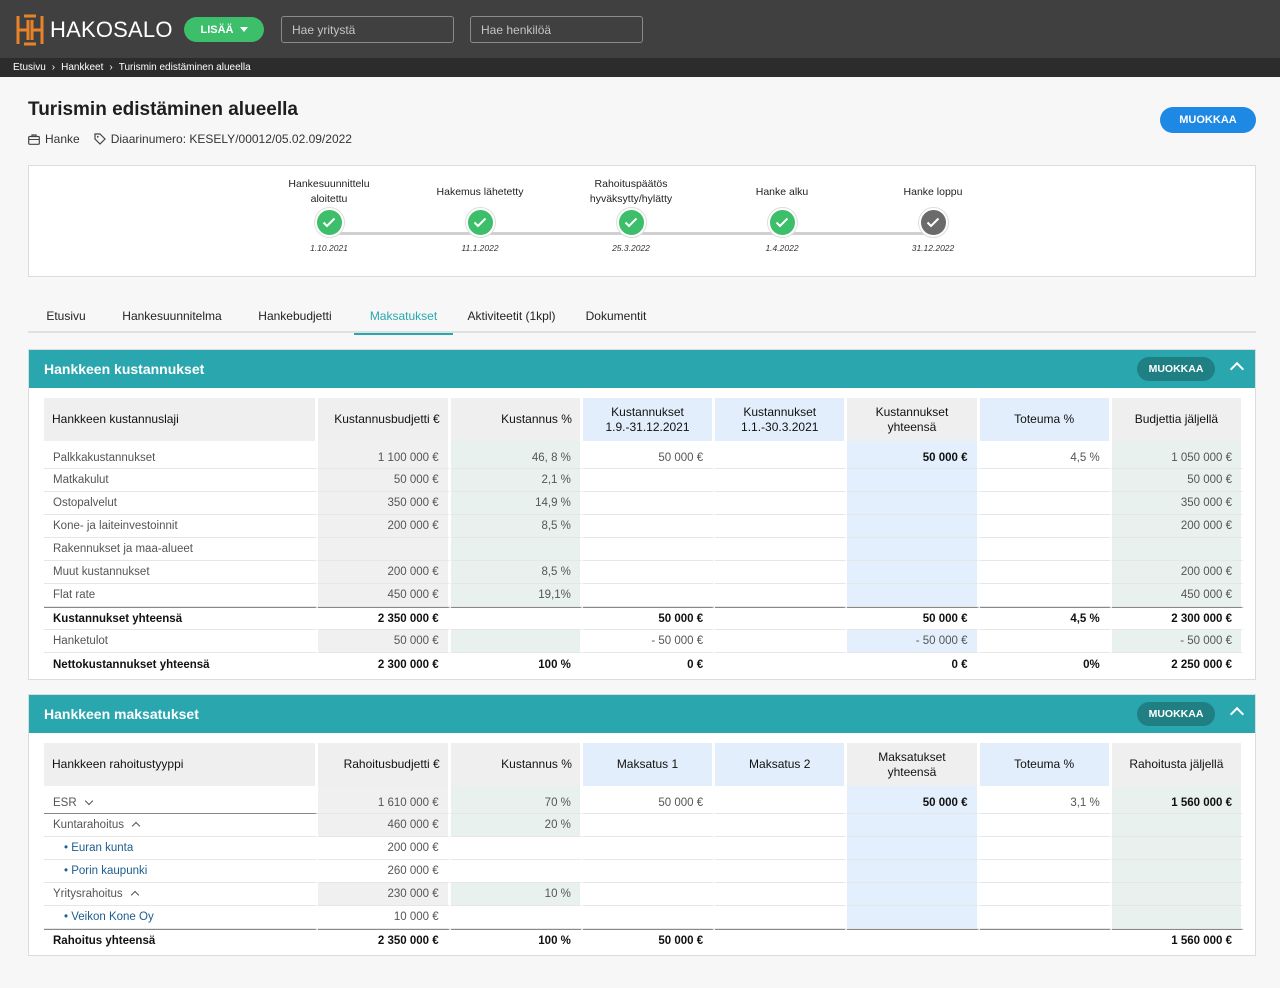  What do you see at coordinates (124, 369) in the screenshot?
I see `costs-section-title: Hankkeen kustannukset` at bounding box center [124, 369].